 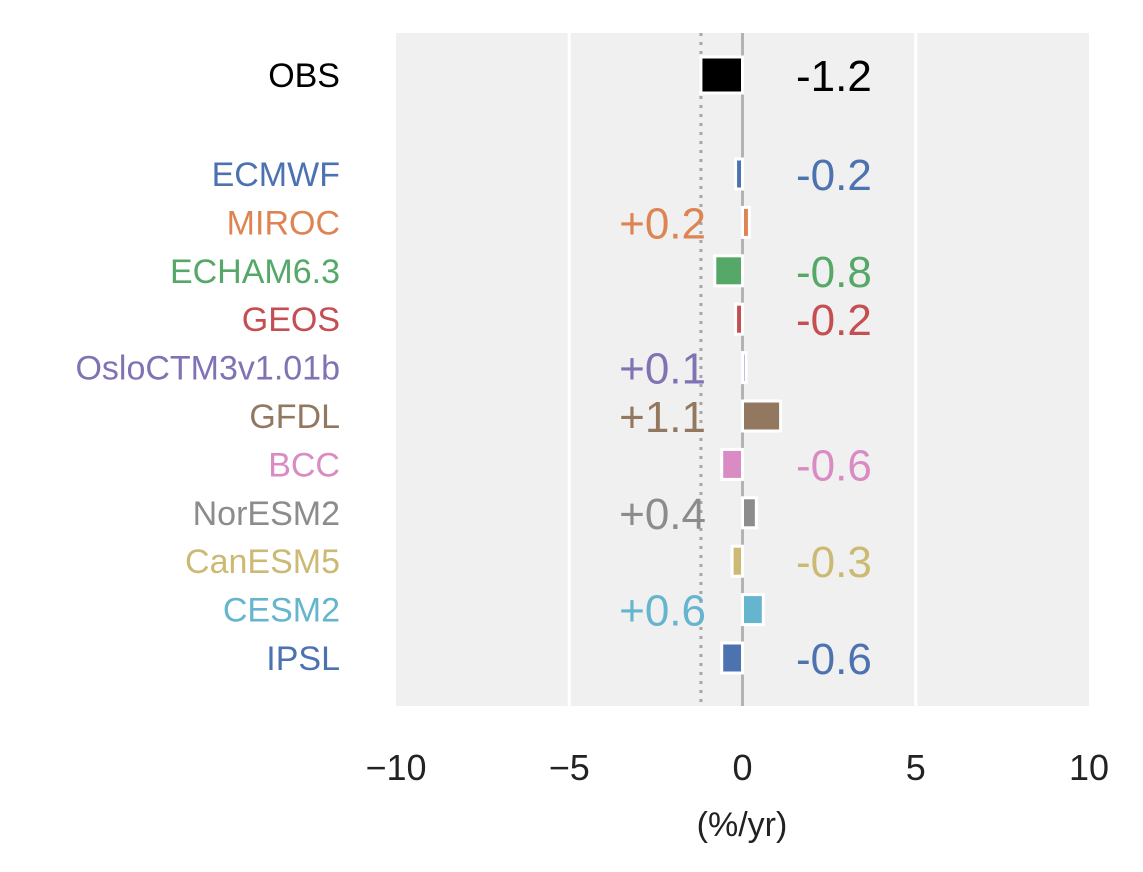 I want to click on row-label: CESM2, so click(x=281, y=611).